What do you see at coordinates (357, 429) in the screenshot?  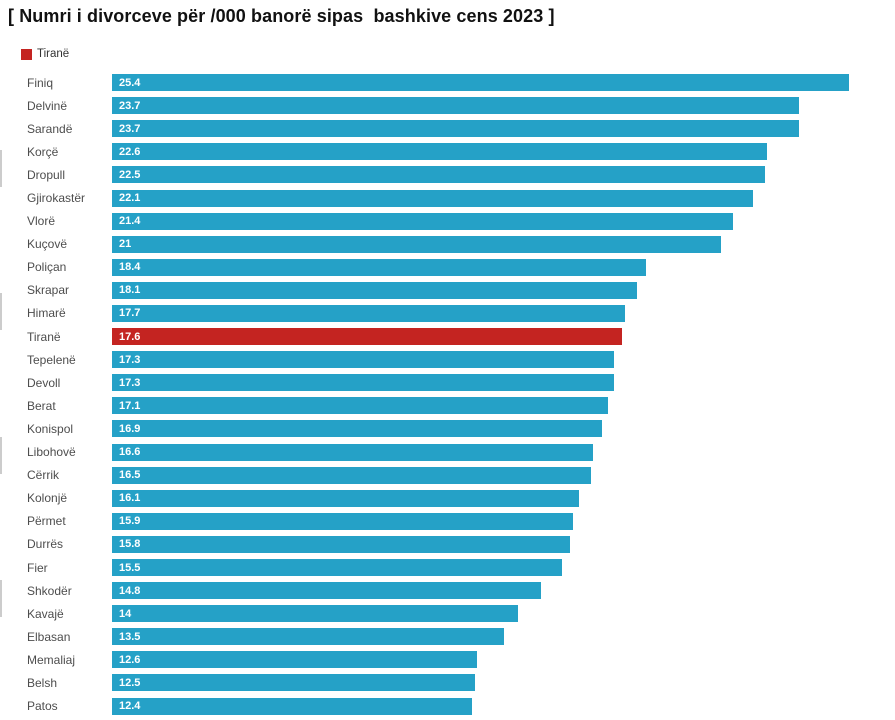 I see `bar: 16.9` at bounding box center [357, 429].